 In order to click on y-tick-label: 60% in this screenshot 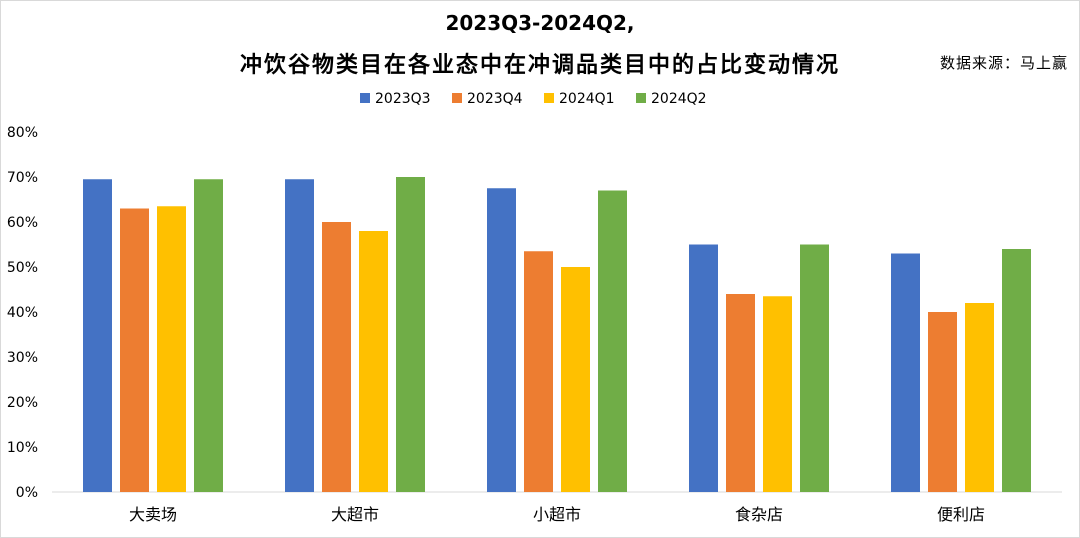, I will do `click(22, 223)`.